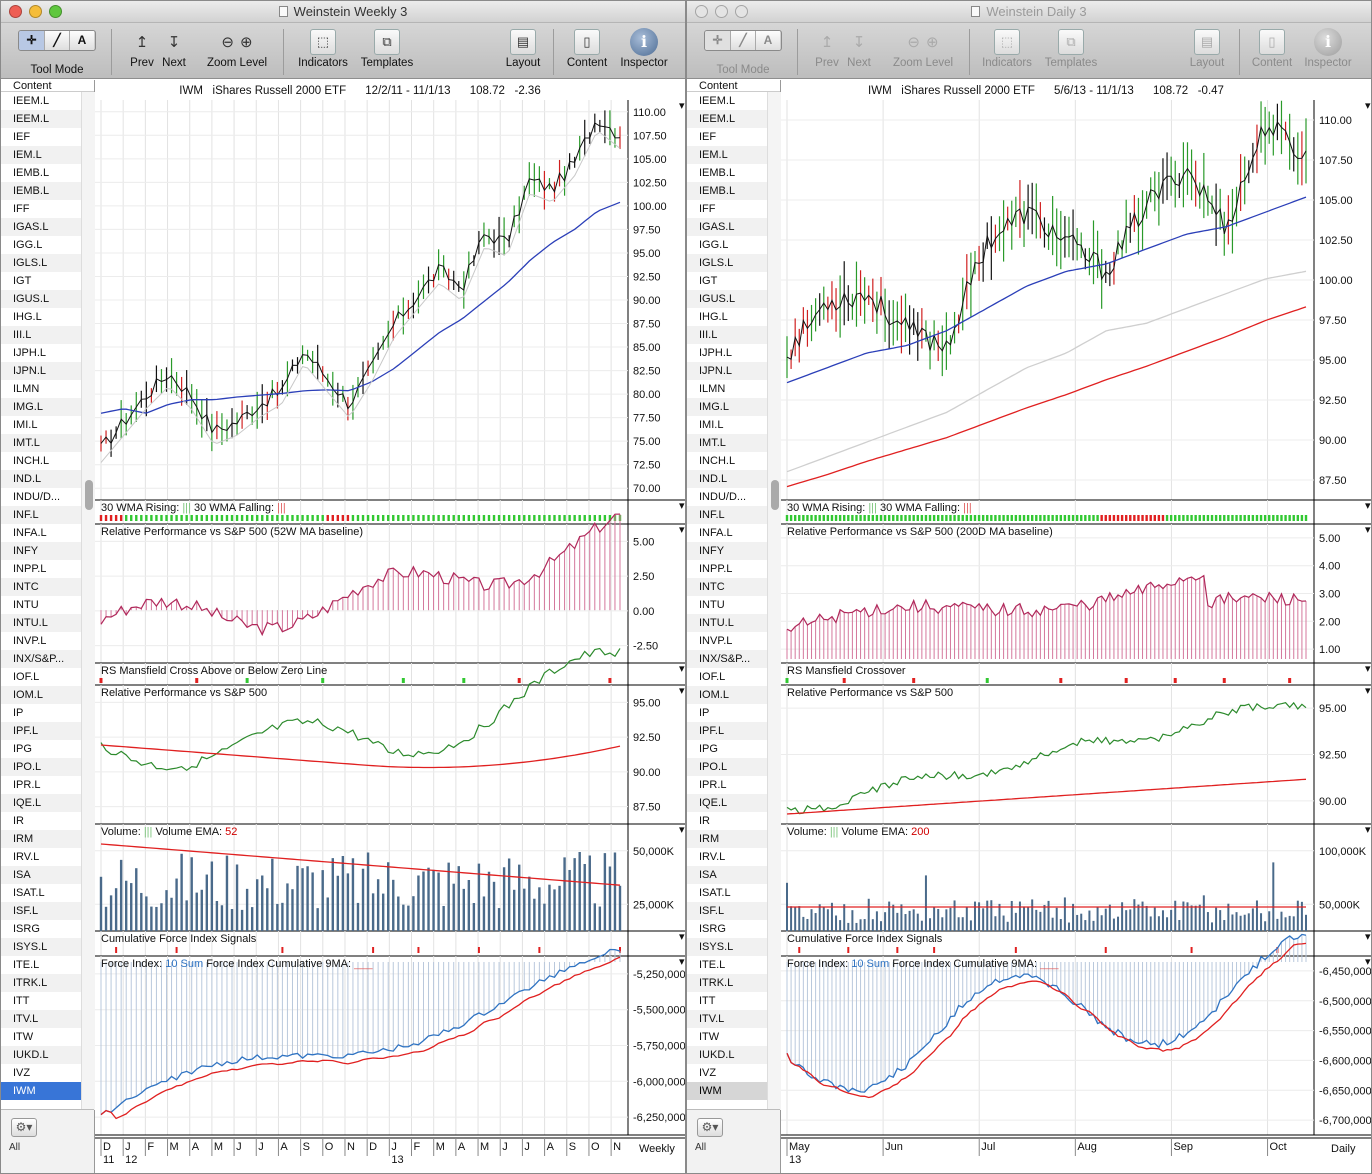 This screenshot has width=1372, height=1174. What do you see at coordinates (727, 191) in the screenshot?
I see `sidebar-item: IEMB.L` at bounding box center [727, 191].